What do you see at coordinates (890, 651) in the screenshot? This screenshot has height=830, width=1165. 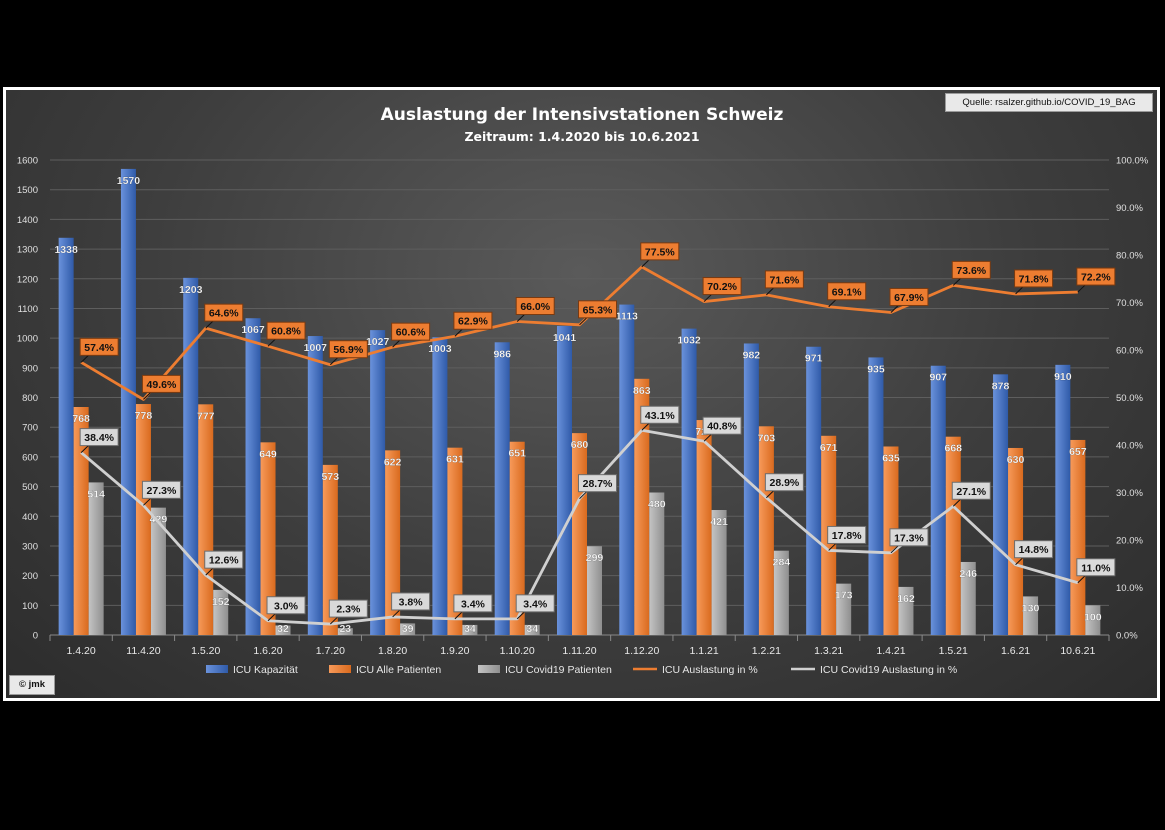 I see `x-tick-label: 1.4.21` at bounding box center [890, 651].